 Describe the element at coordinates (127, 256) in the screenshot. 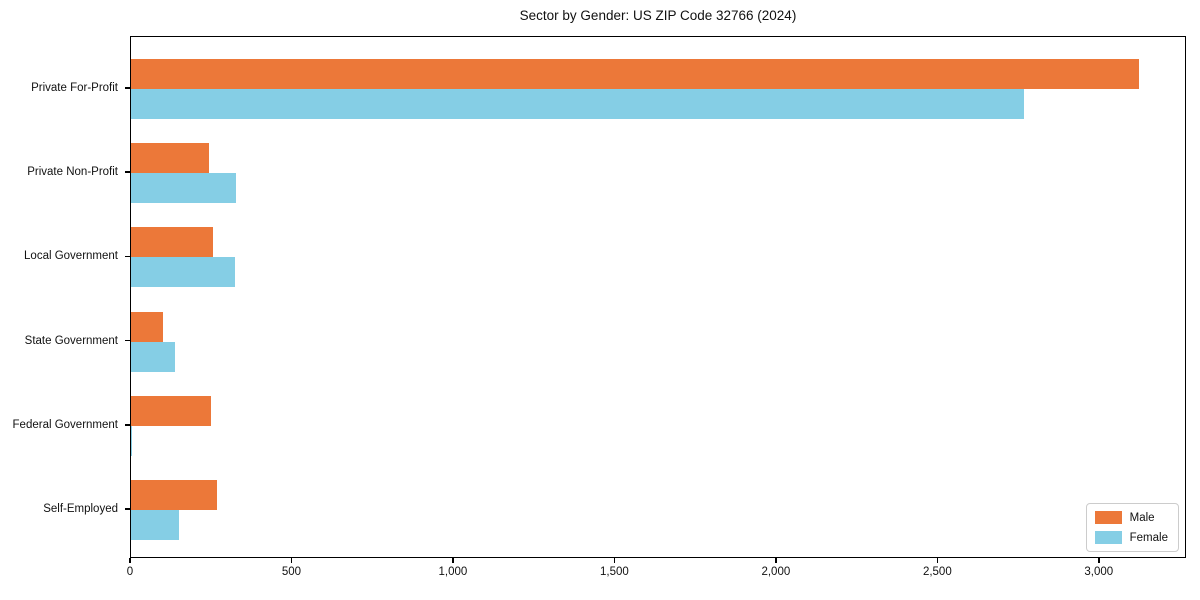

I see `y-axis-tick-local-government` at that location.